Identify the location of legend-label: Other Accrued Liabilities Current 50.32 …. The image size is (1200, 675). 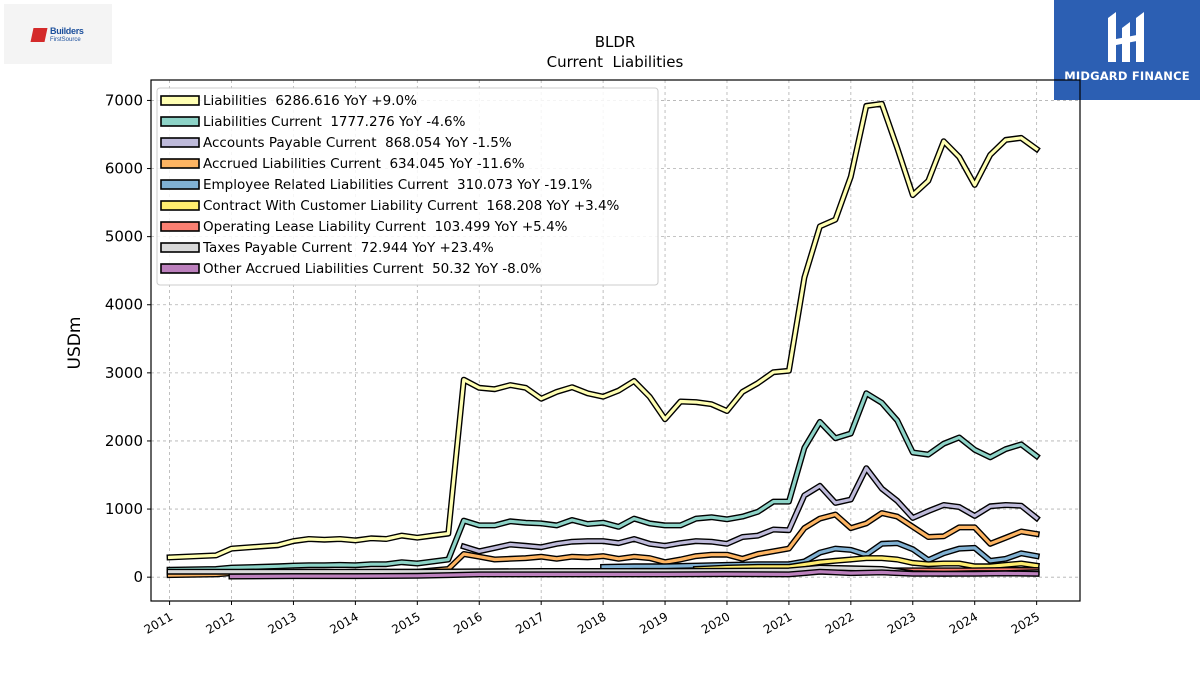
(372, 269).